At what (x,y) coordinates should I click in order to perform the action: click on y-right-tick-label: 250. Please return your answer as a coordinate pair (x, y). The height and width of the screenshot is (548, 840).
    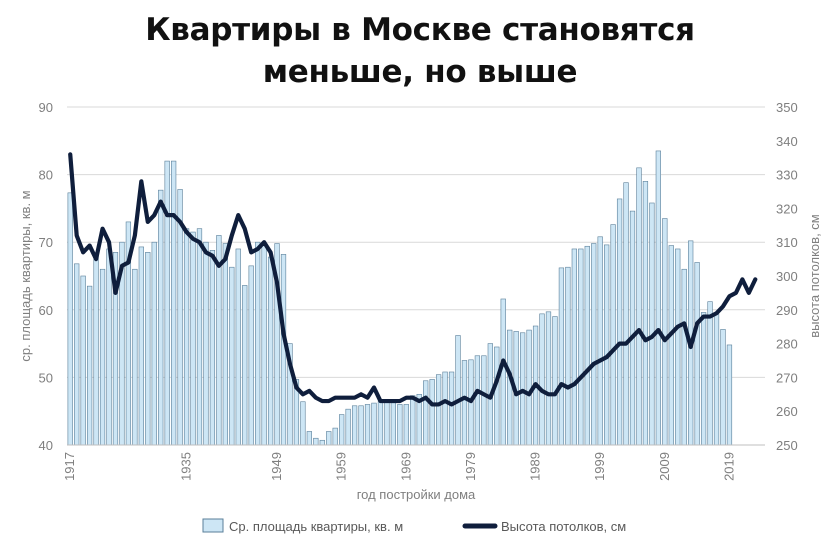
    Looking at the image, I should click on (787, 445).